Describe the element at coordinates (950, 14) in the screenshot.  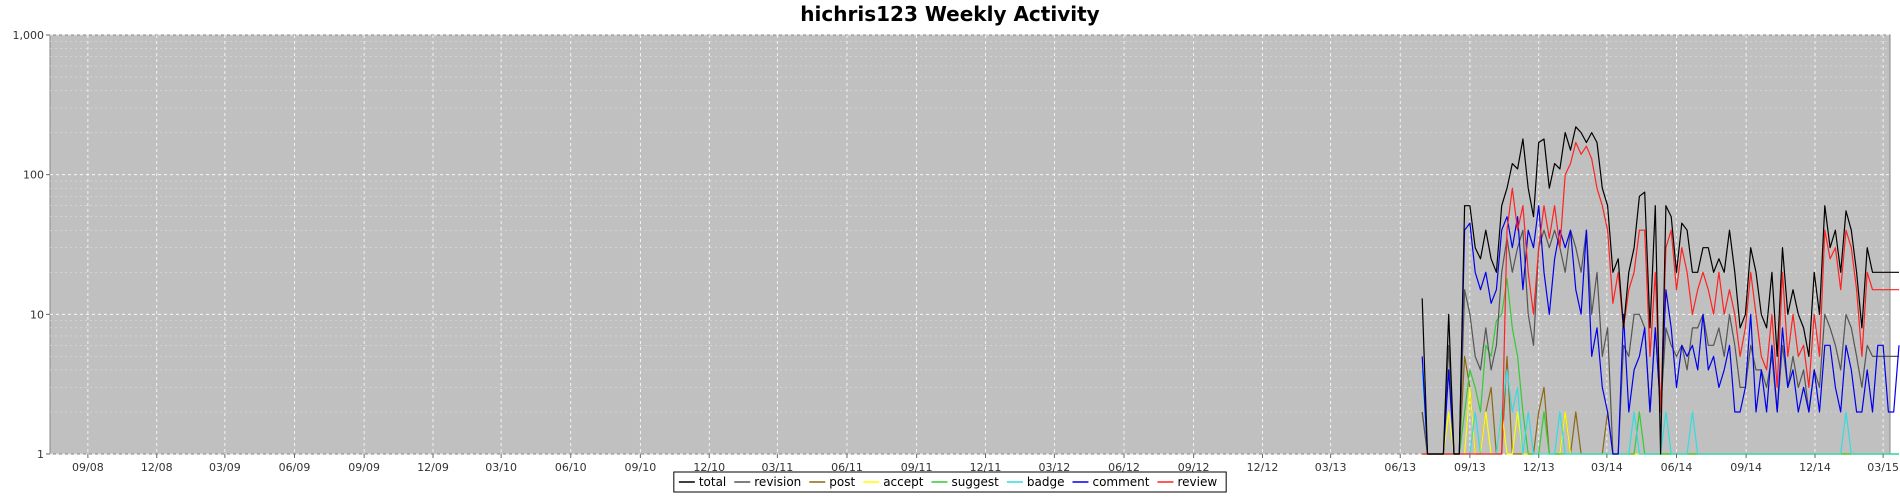
I see `chart-title: hichris123 Weekly Activity` at that location.